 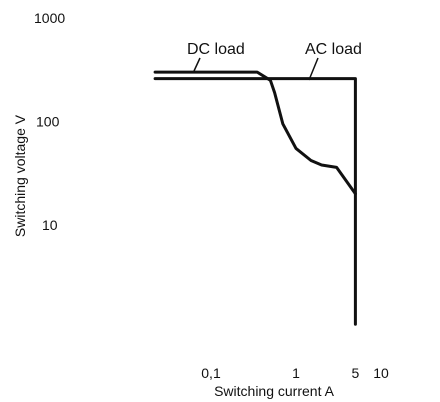 I want to click on x-tick-label: 0,1, so click(x=211, y=373).